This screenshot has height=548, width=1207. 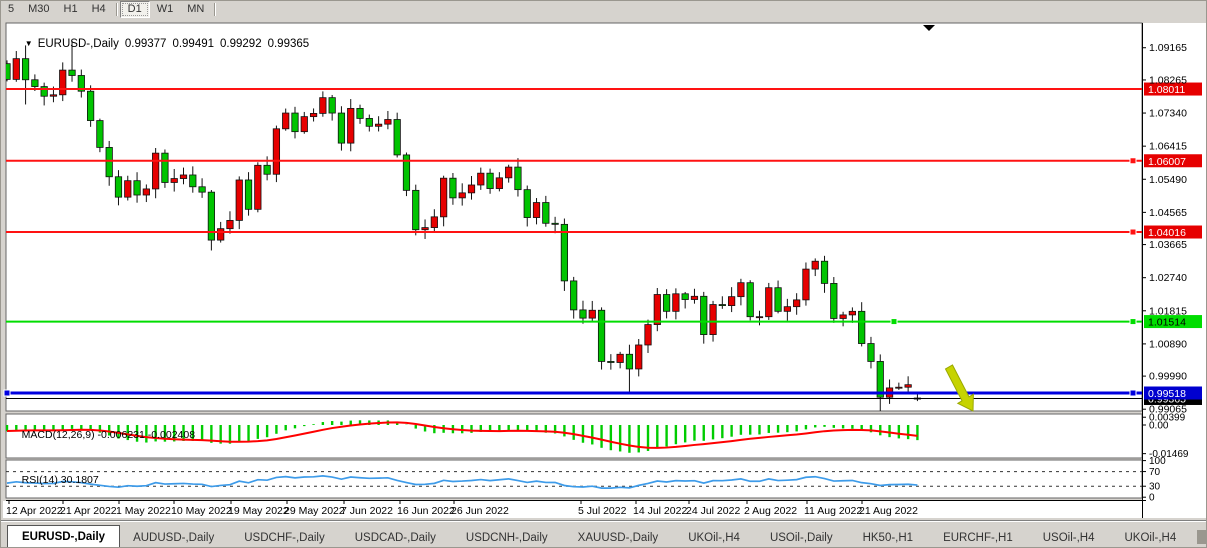 I want to click on price-axis-tick: 1.09165, so click(x=1168, y=48).